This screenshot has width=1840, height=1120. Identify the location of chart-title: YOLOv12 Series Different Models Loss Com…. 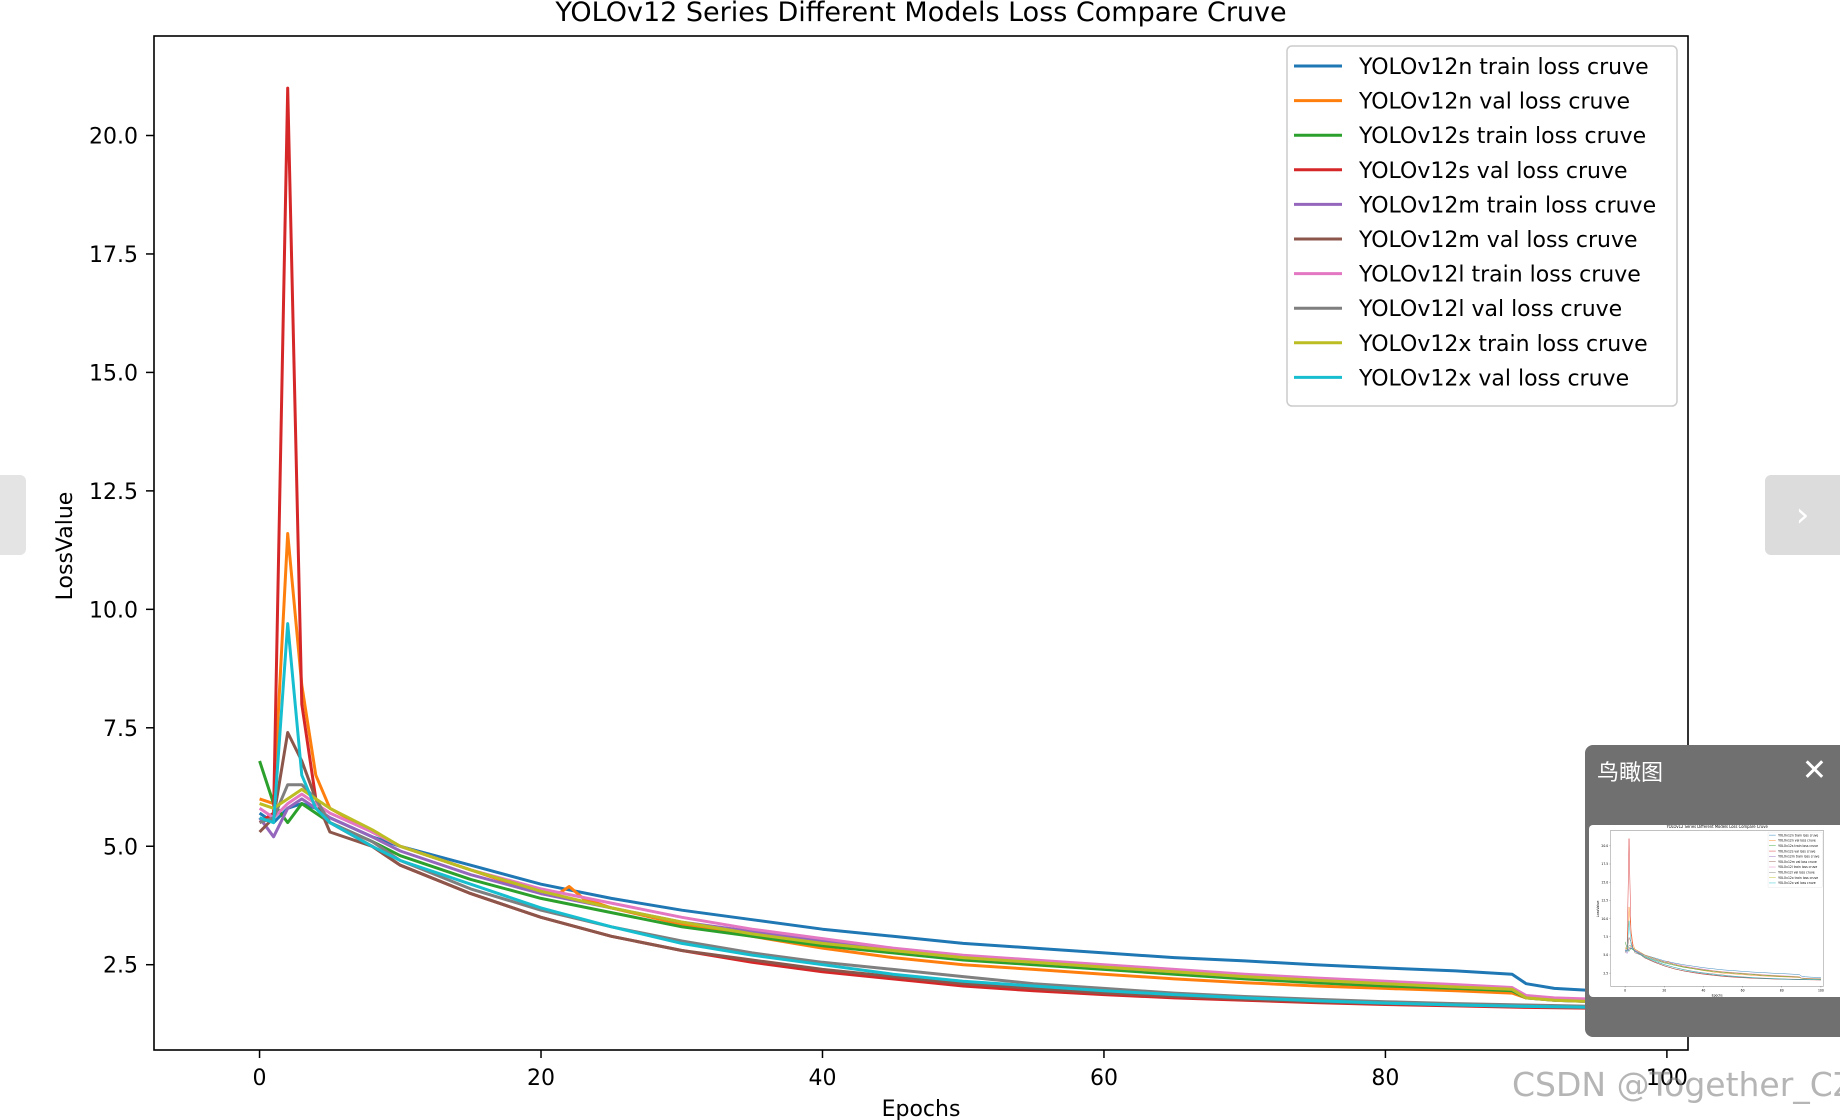
(920, 14).